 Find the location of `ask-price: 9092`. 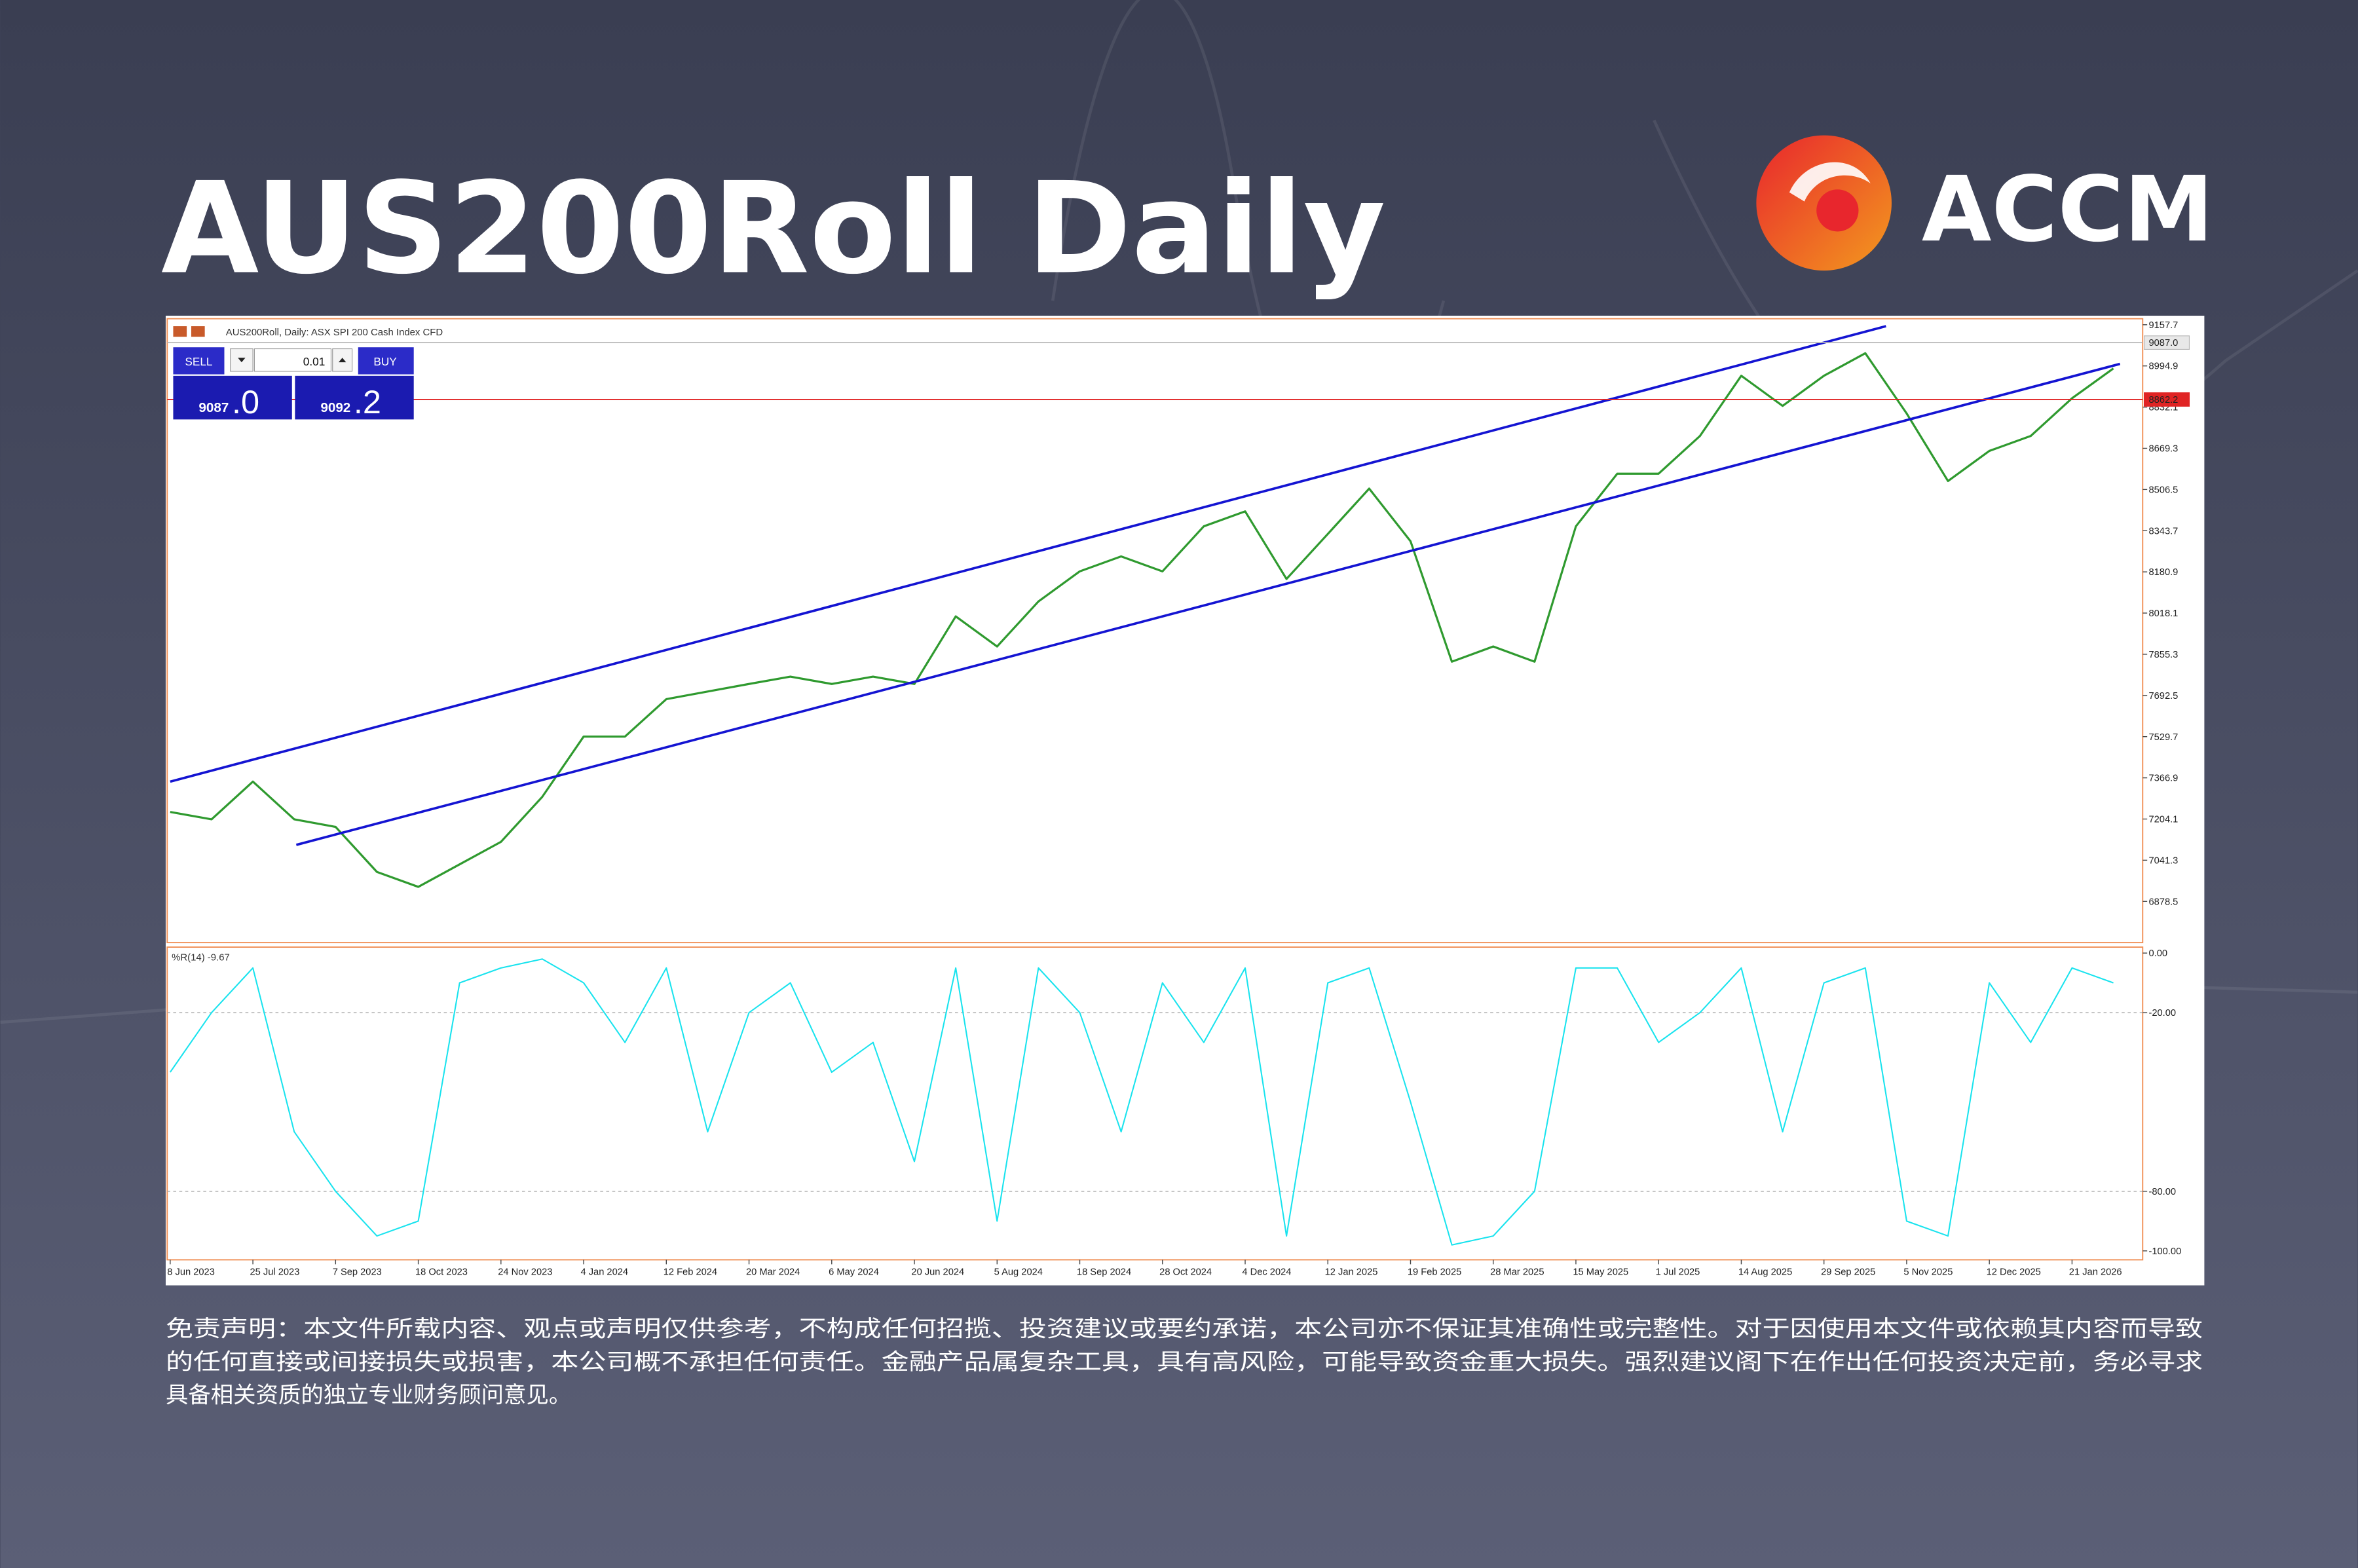

ask-price: 9092 is located at coordinates (335, 407).